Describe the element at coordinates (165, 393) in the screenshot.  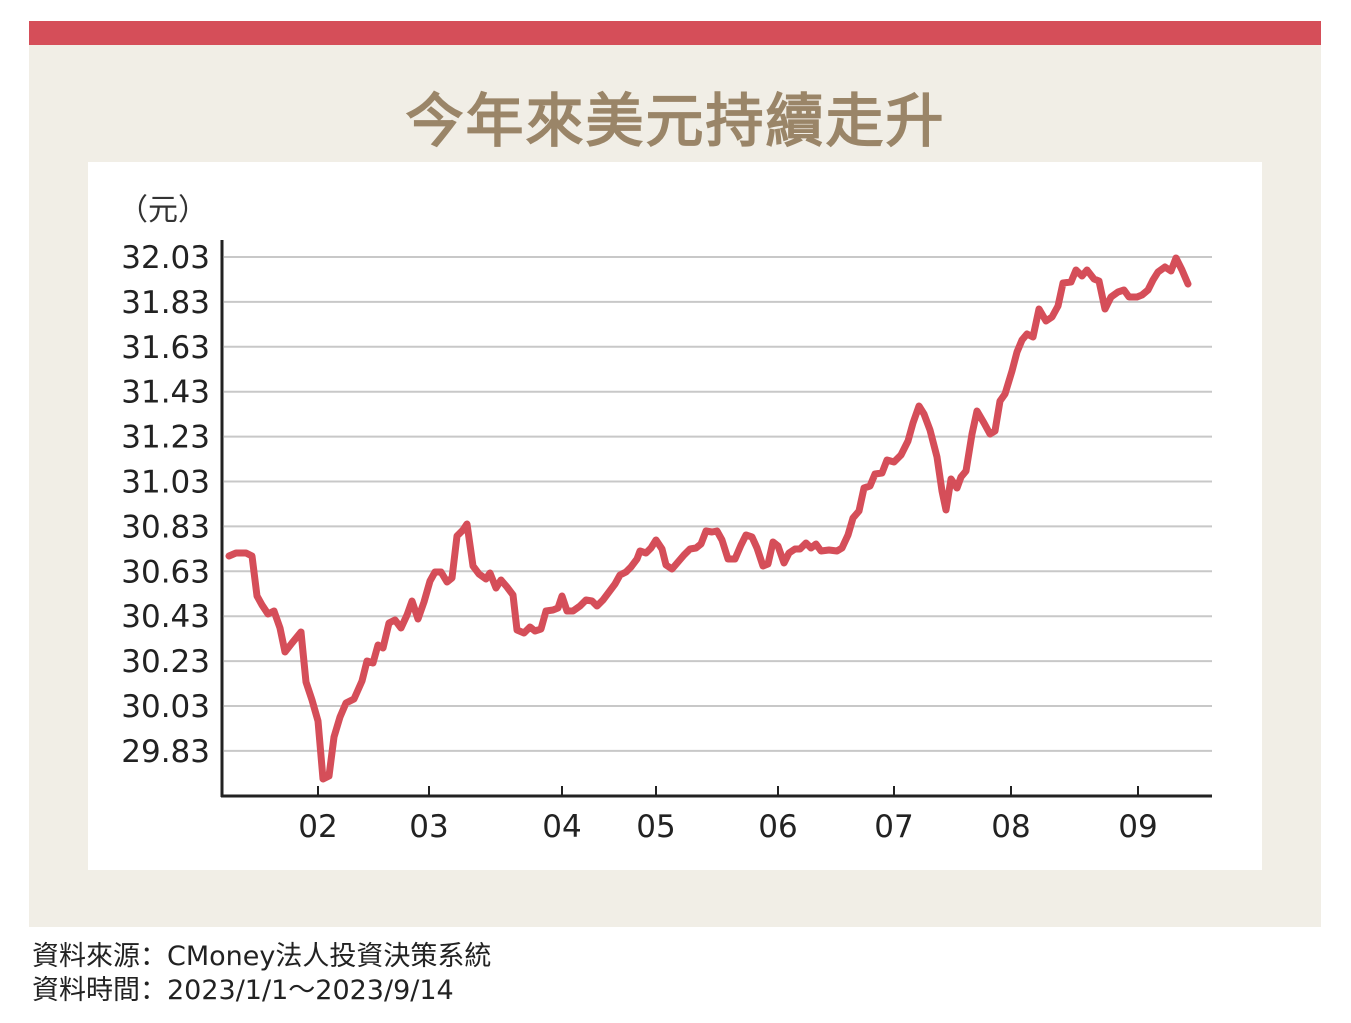
I see `y-tick-label: 31.43` at that location.